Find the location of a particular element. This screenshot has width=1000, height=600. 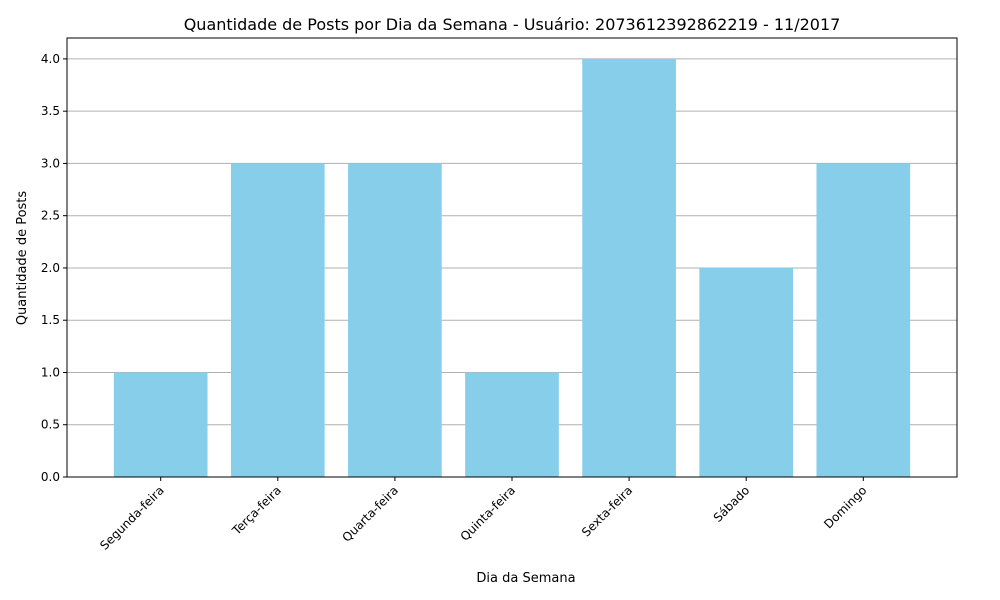

y-tick-label: 0.5 is located at coordinates (50, 425).